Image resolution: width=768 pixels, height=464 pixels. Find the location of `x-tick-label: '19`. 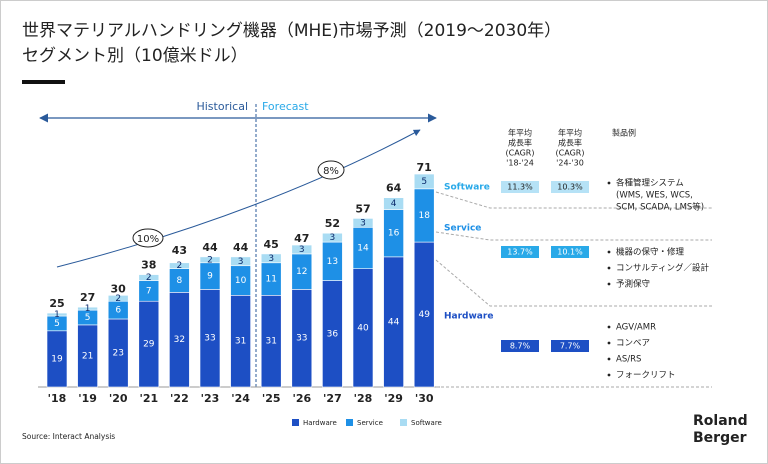

x-tick-label: '19 is located at coordinates (87, 398).